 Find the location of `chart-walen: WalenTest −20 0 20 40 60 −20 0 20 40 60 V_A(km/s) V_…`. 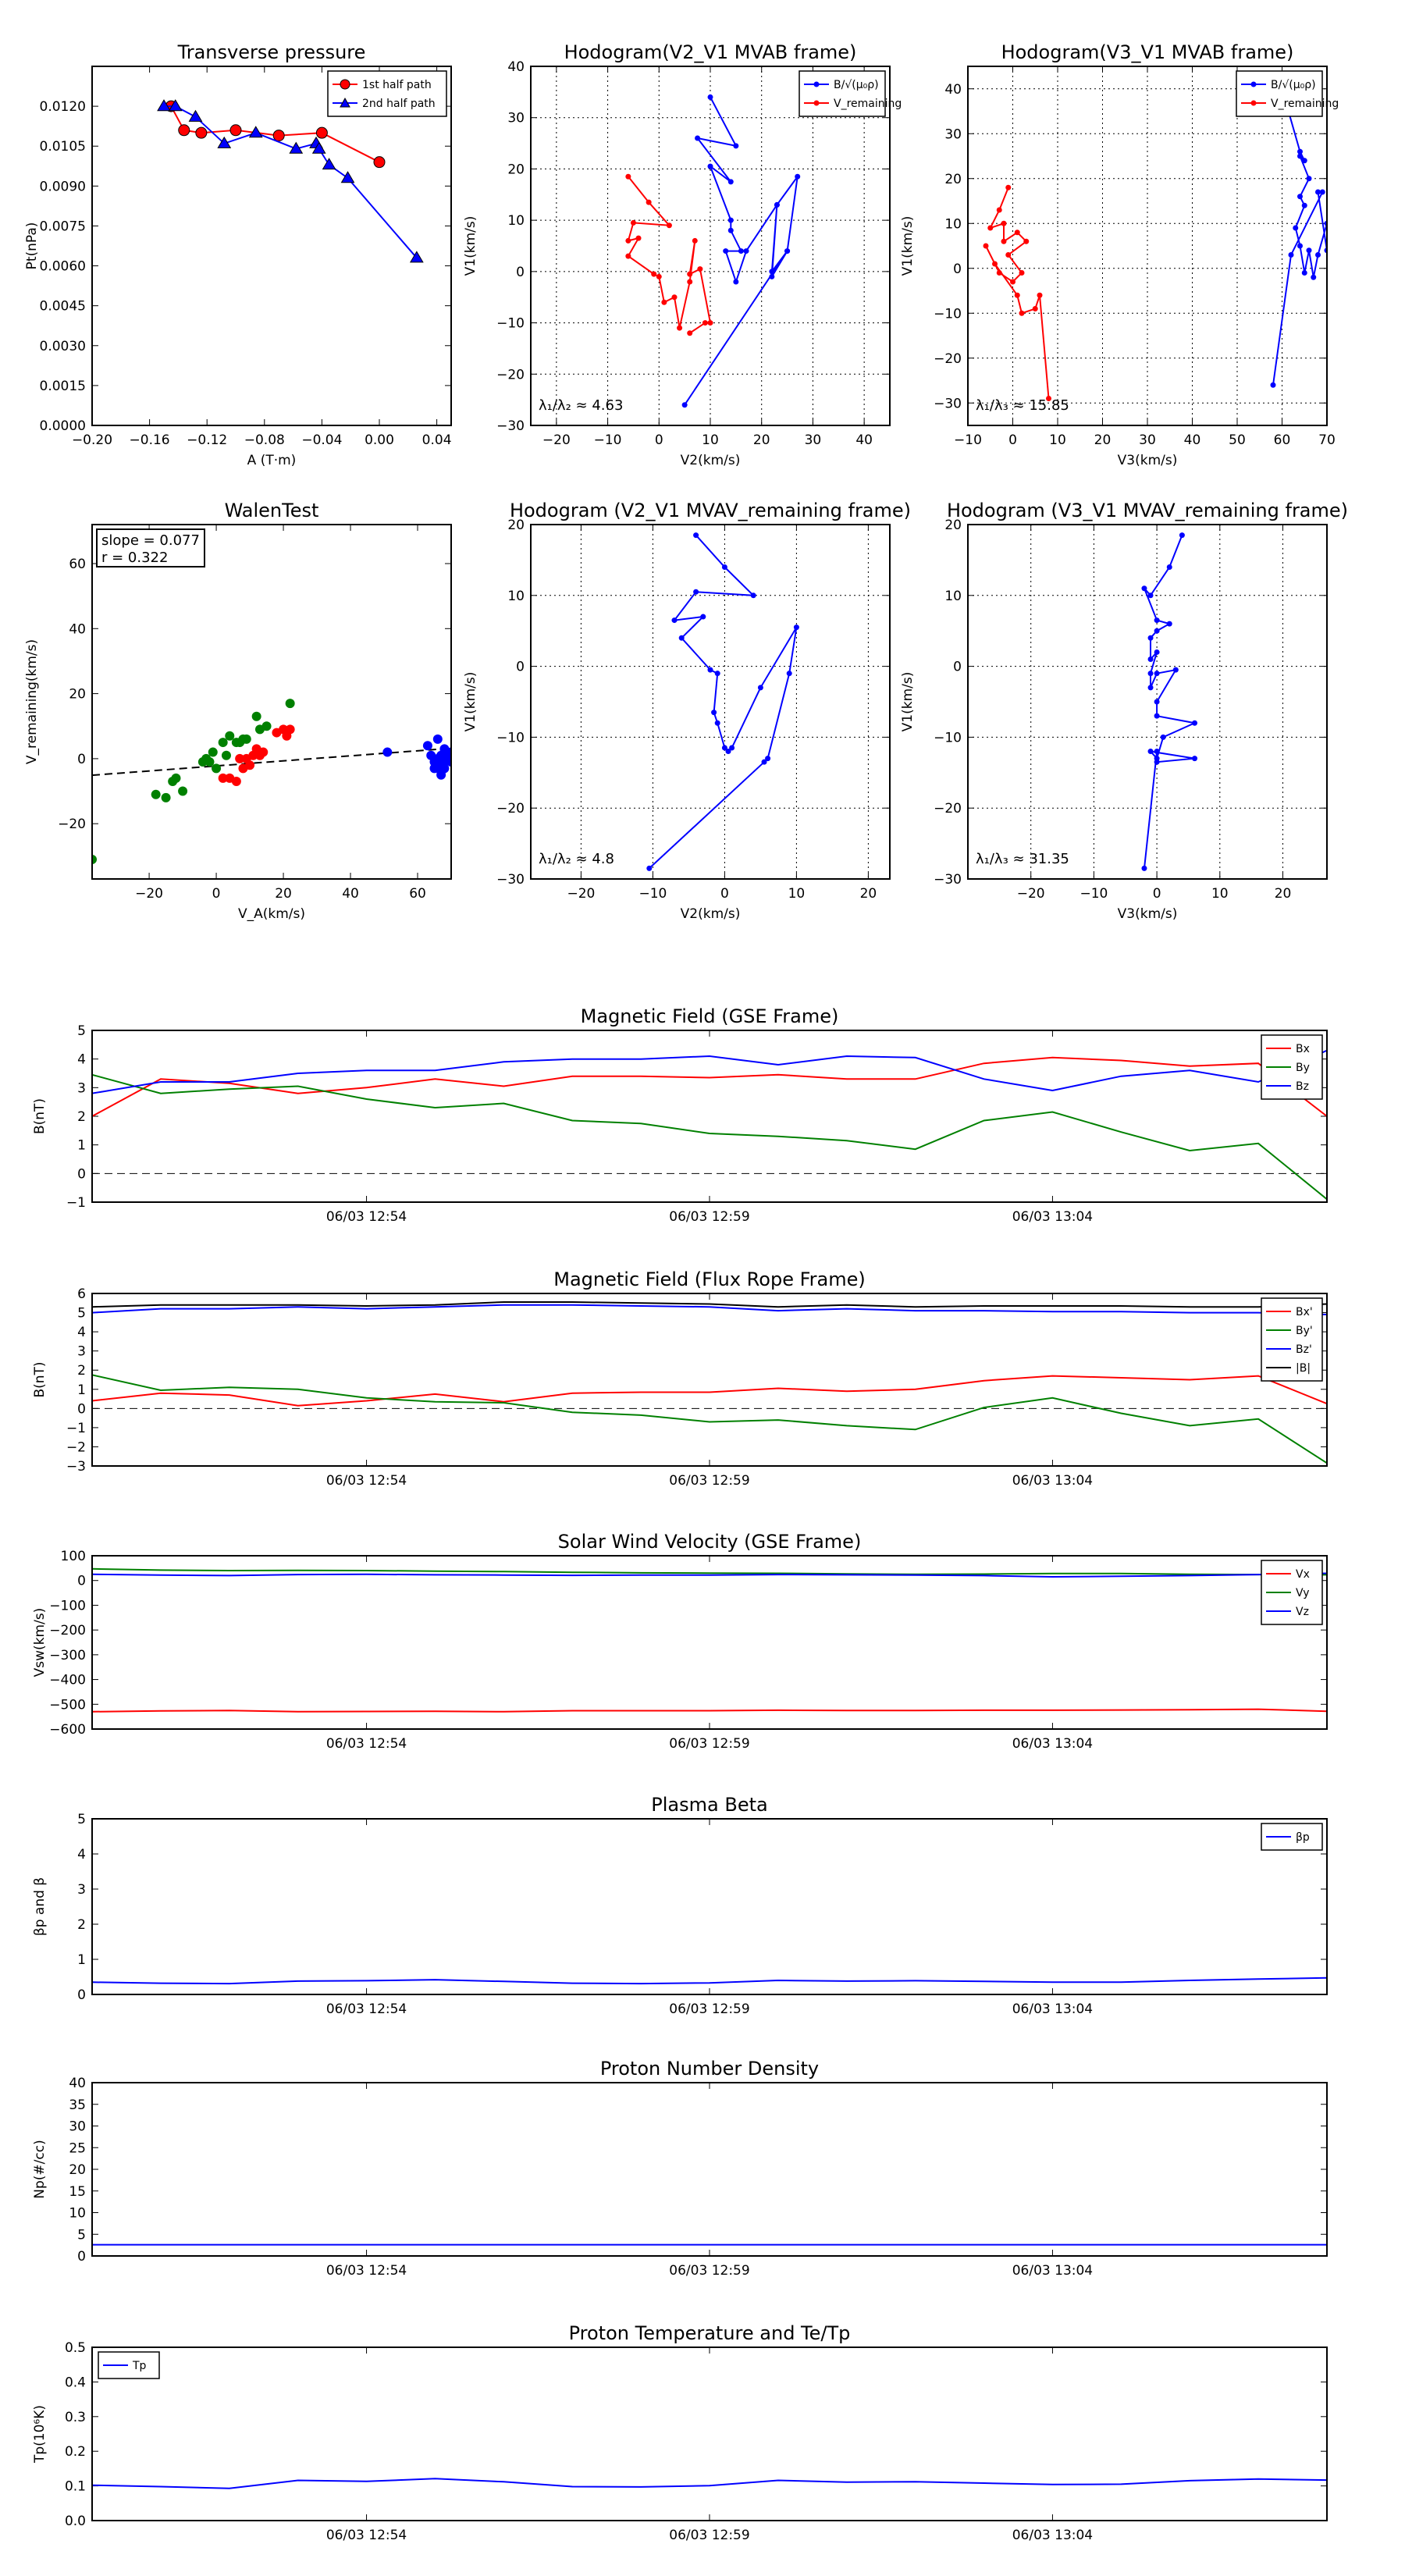

chart-walen: WalenTest −20 0 20 40 60 −20 0 20 40 60 V_A(km/s) V_… is located at coordinates (238, 711).